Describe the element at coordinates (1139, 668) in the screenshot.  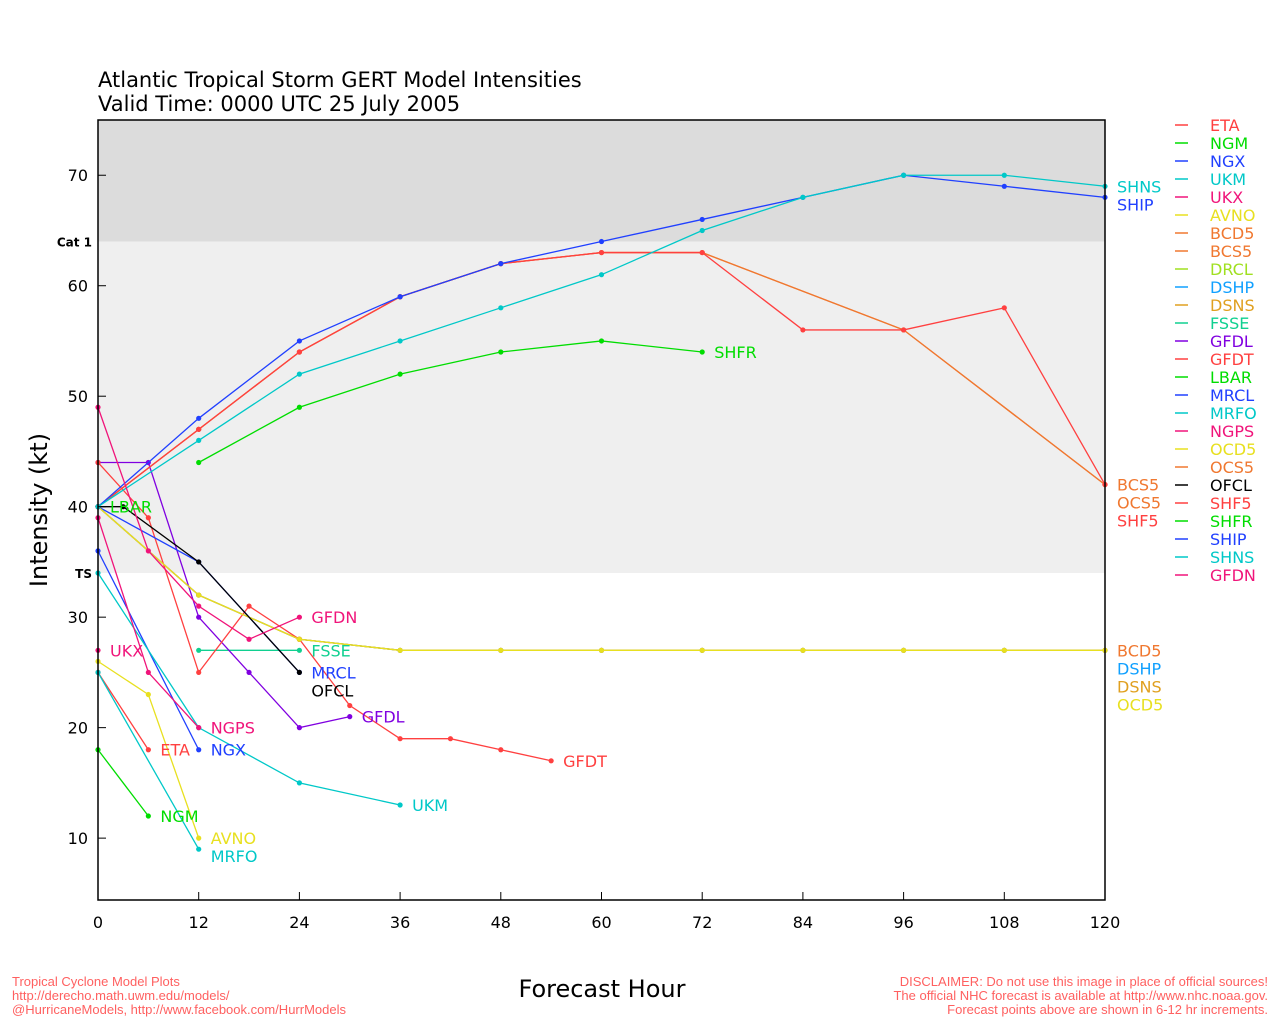
I see `series-end-label: DSHP` at that location.